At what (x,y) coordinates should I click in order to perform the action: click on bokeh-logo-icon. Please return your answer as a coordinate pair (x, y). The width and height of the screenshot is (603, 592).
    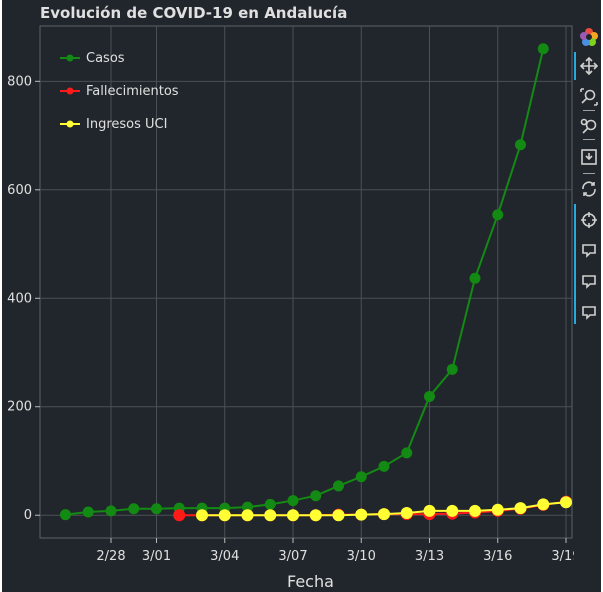
    Looking at the image, I should click on (589, 37).